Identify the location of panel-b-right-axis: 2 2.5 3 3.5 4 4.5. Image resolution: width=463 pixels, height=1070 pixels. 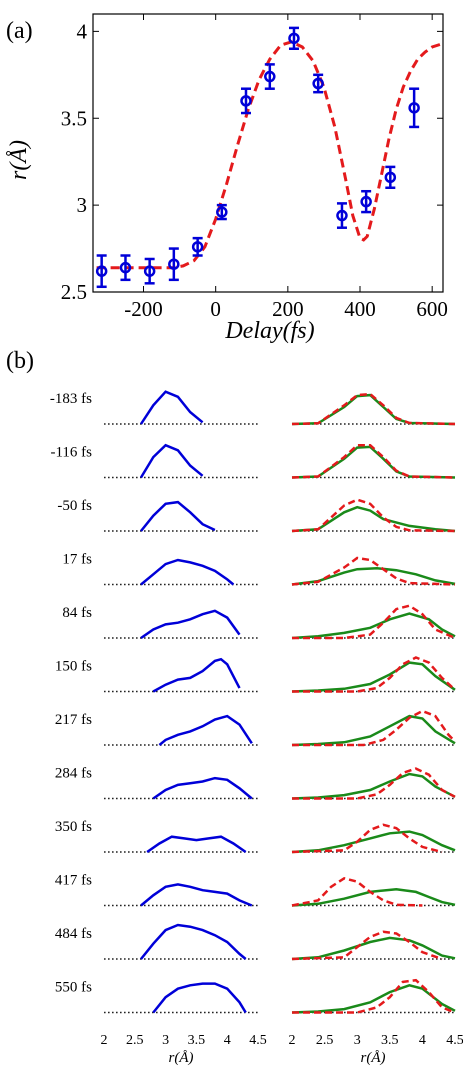
(376, 1040).